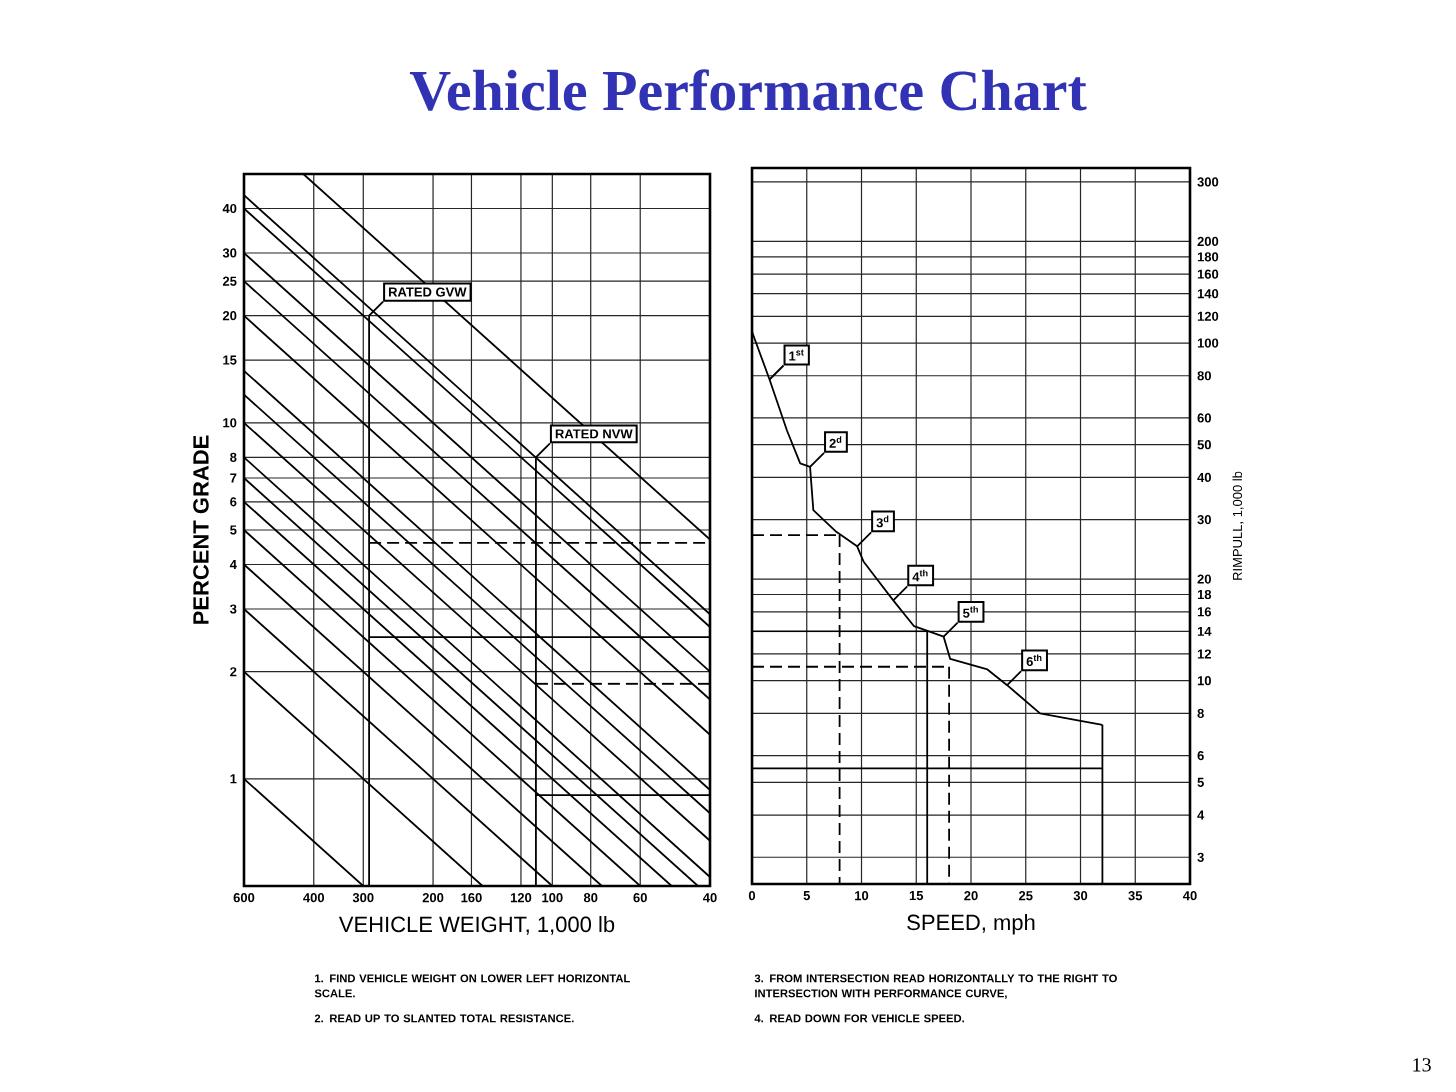 The image size is (1456, 1092). I want to click on x-axis-title: VEHICLE WEIGHT, 1,000 lb, so click(476, 925).